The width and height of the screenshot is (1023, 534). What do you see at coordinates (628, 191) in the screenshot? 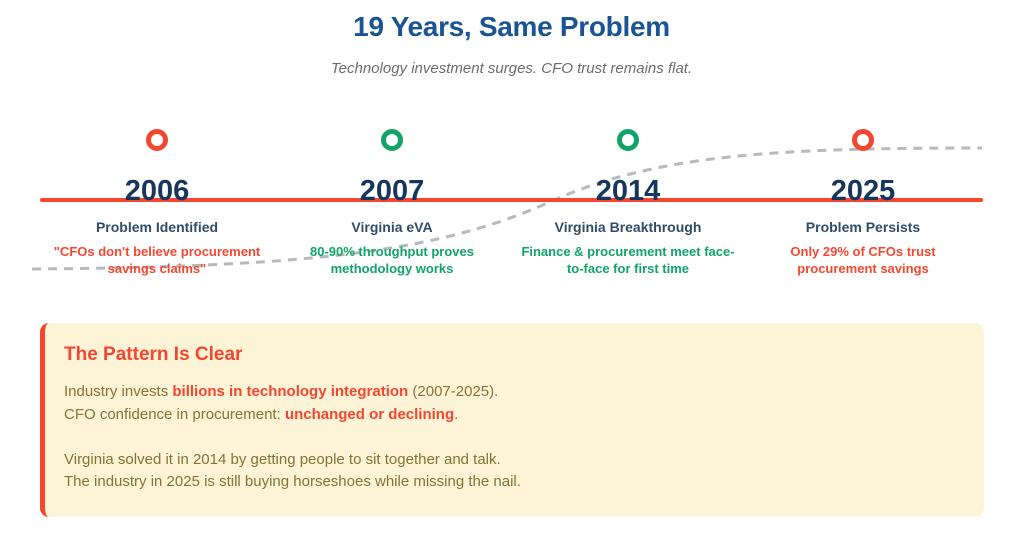
I see `milestone-year: 2014` at bounding box center [628, 191].